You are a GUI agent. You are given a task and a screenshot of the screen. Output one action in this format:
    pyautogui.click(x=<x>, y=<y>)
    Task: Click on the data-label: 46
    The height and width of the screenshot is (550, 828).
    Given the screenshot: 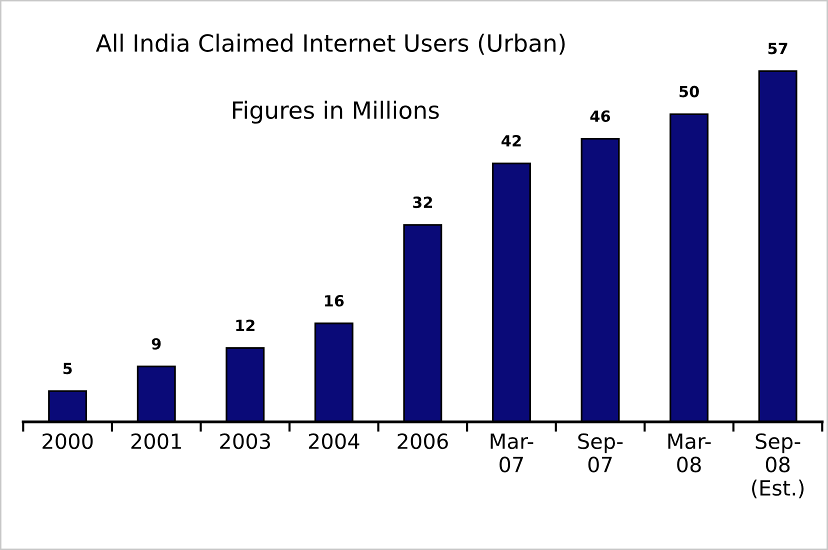 What is the action you would take?
    pyautogui.click(x=600, y=116)
    